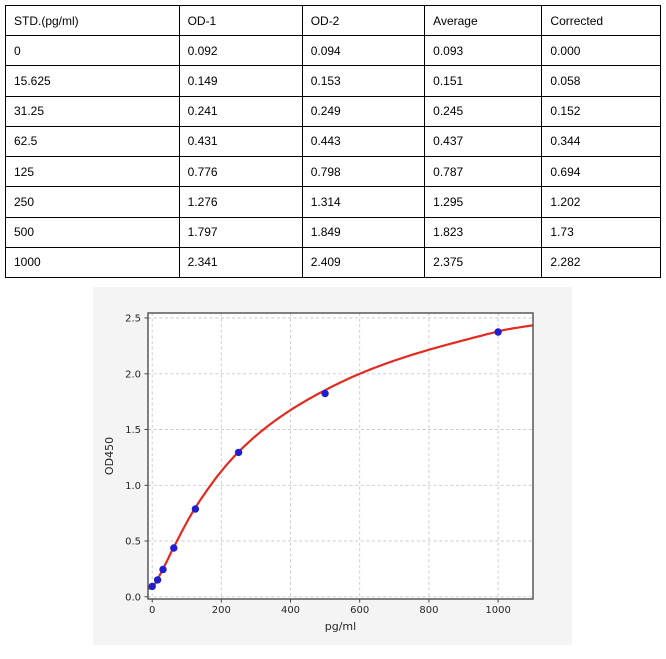  What do you see at coordinates (92, 232) in the screenshot?
I see `table-cell: 500` at bounding box center [92, 232].